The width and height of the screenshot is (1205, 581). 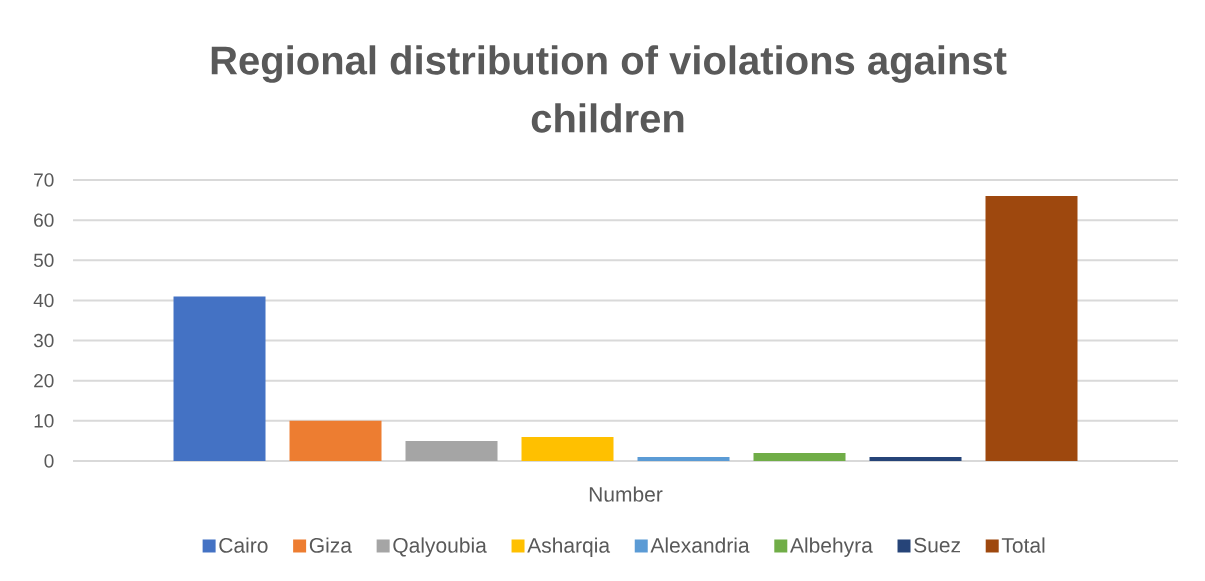 I want to click on y-tick-label: 60, so click(x=44, y=220).